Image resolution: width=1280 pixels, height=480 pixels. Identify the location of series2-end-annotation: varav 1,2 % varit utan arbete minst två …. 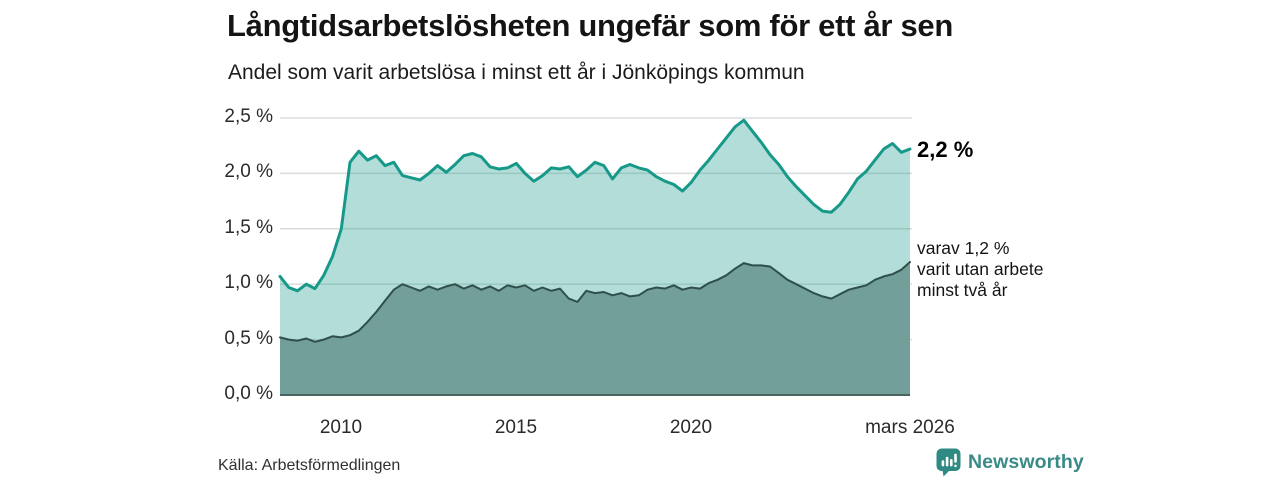
(980, 269).